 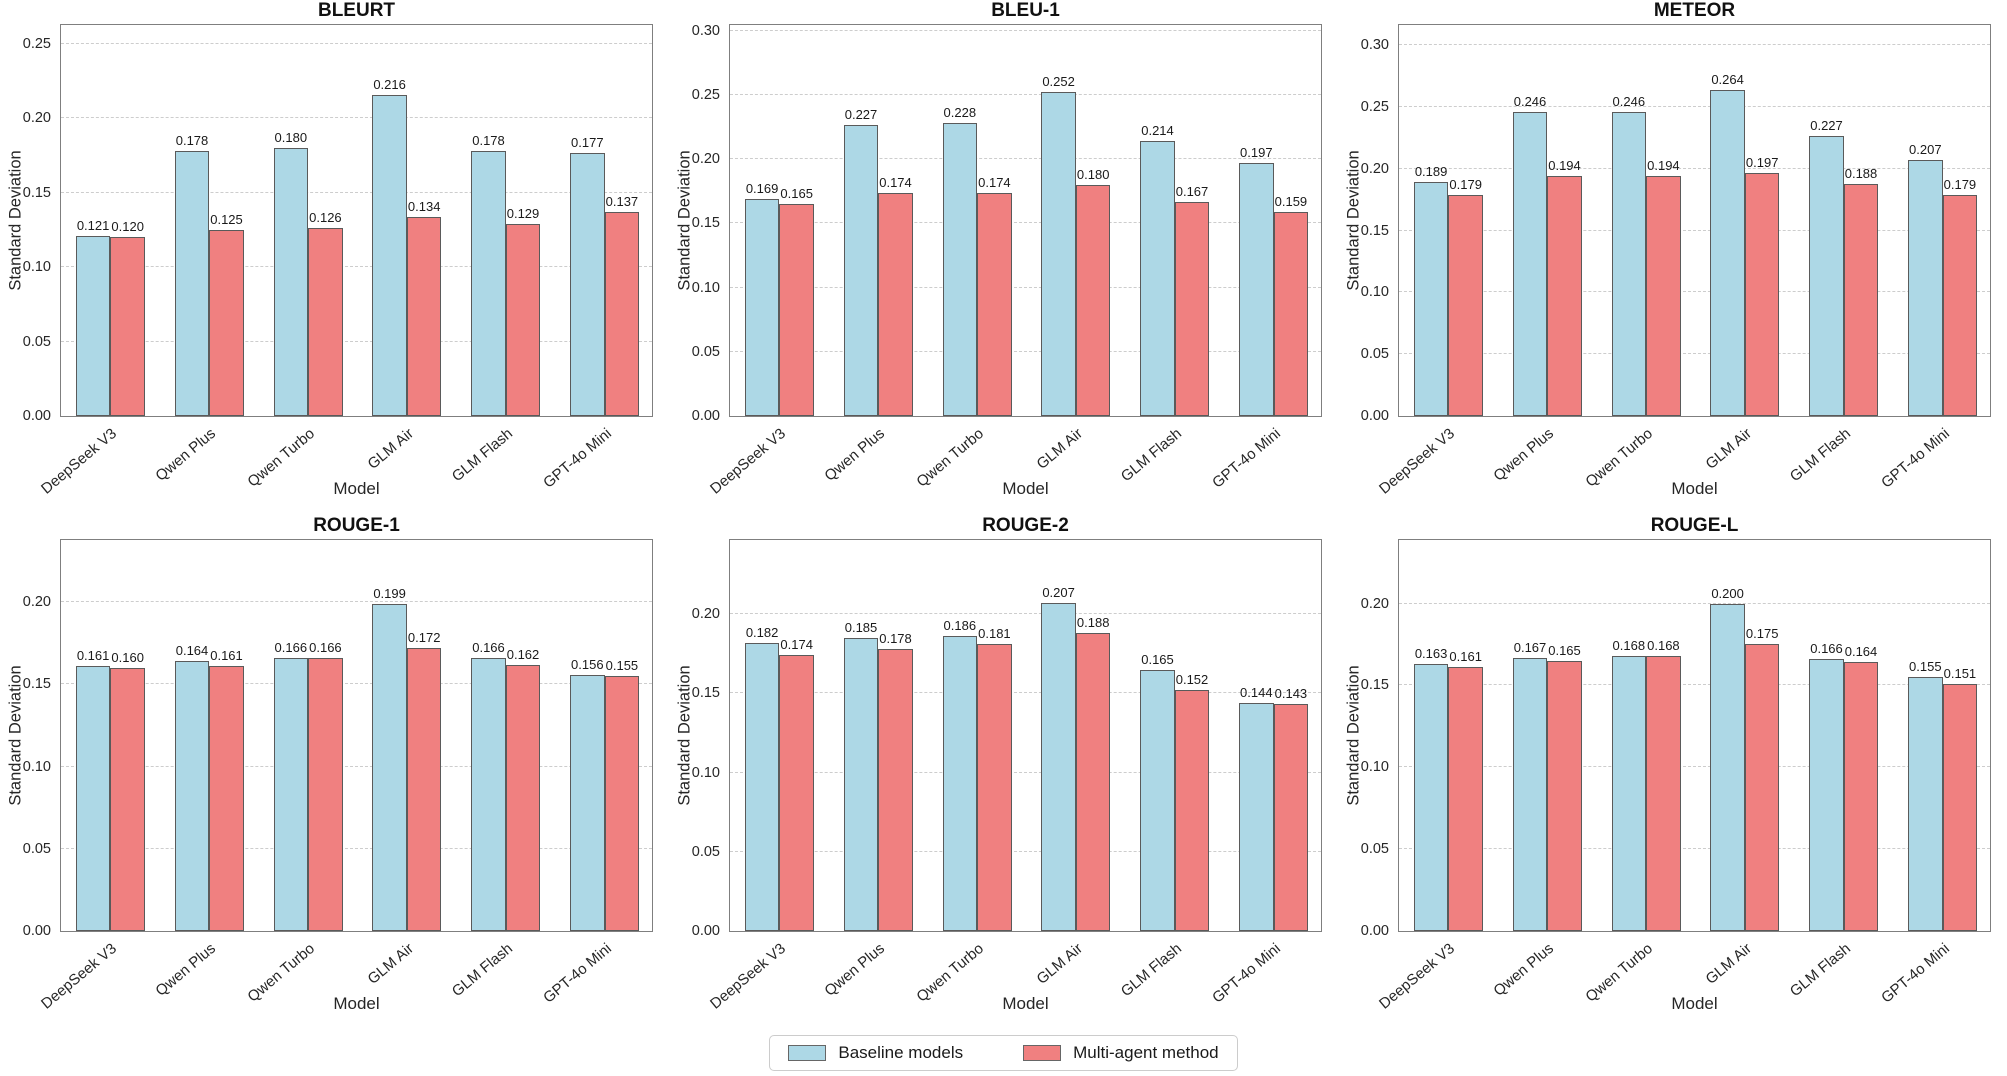 What do you see at coordinates (1003, 1053) in the screenshot?
I see `legend: Baseline models Multi-agent method` at bounding box center [1003, 1053].